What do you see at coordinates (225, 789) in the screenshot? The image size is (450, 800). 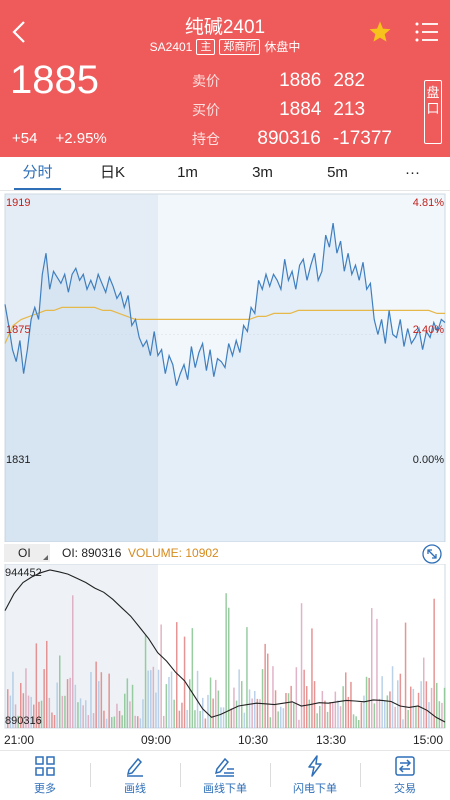 I see `draw-order-label: 画线下单` at bounding box center [225, 789].